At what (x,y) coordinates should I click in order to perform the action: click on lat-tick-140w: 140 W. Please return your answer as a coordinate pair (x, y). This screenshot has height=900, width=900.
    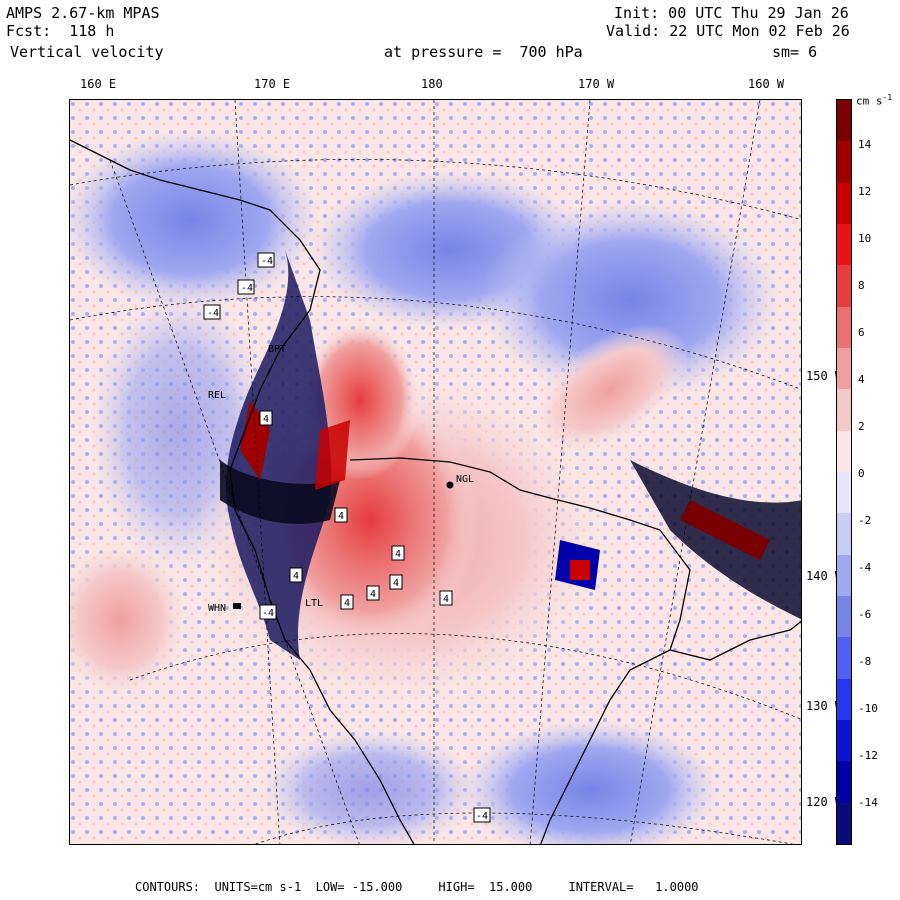
    Looking at the image, I should click on (824, 576).